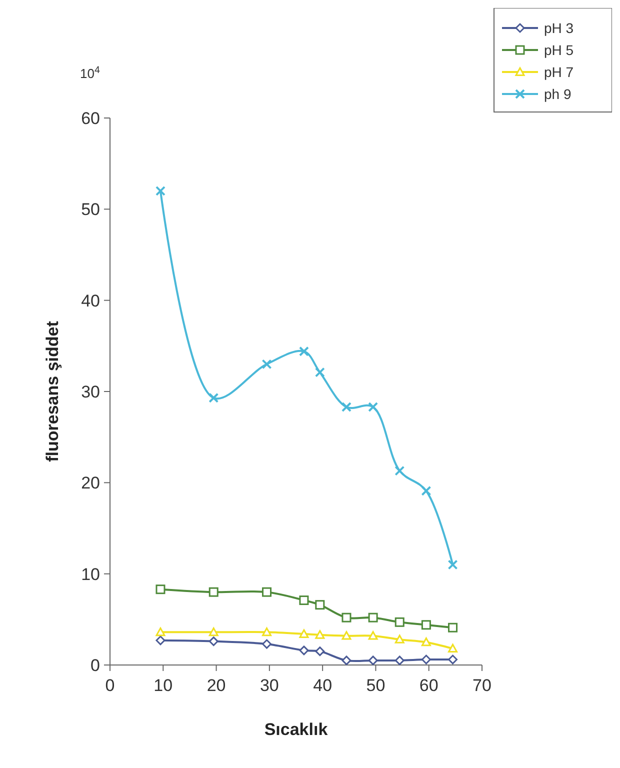 The image size is (620, 768). I want to click on y-axis-title: fluoresans şiddet, so click(52, 391).